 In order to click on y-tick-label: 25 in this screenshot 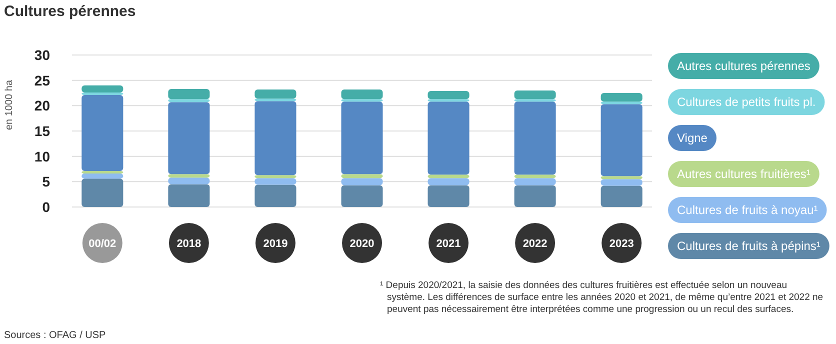, I will do `click(42, 80)`.